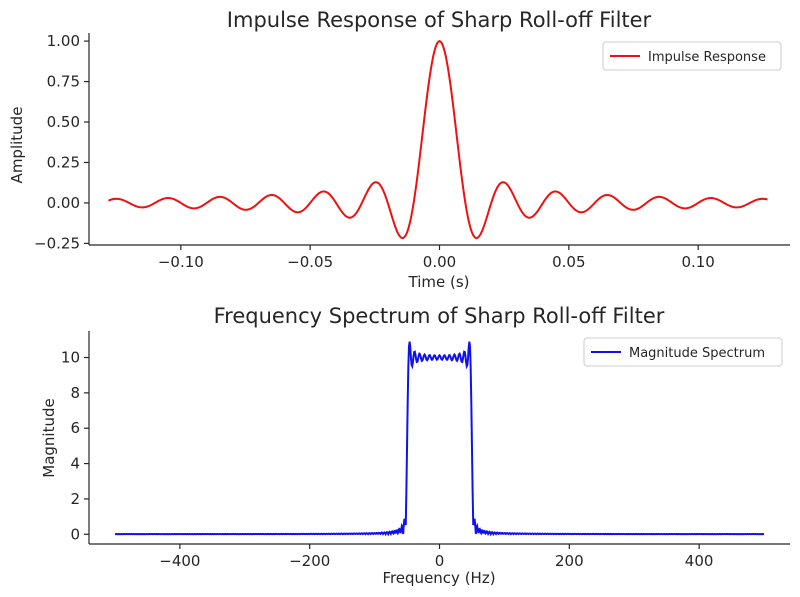 This screenshot has width=800, height=597. I want to click on x-tick-label: 0.05, so click(568, 262).